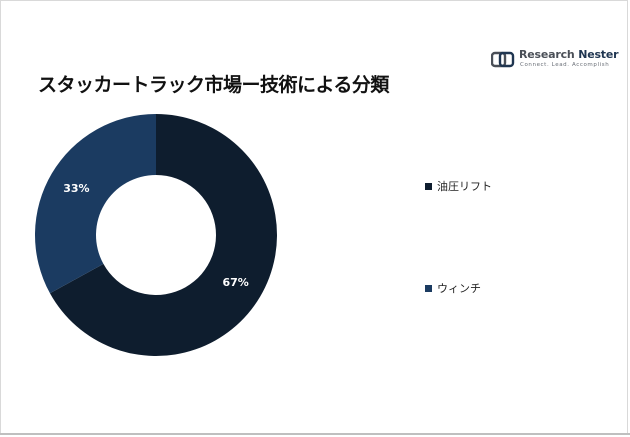  I want to click on logo-name: Research Nester, so click(569, 54).